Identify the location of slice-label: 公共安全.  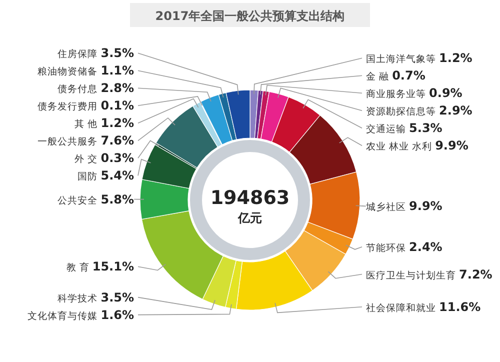
(79, 200).